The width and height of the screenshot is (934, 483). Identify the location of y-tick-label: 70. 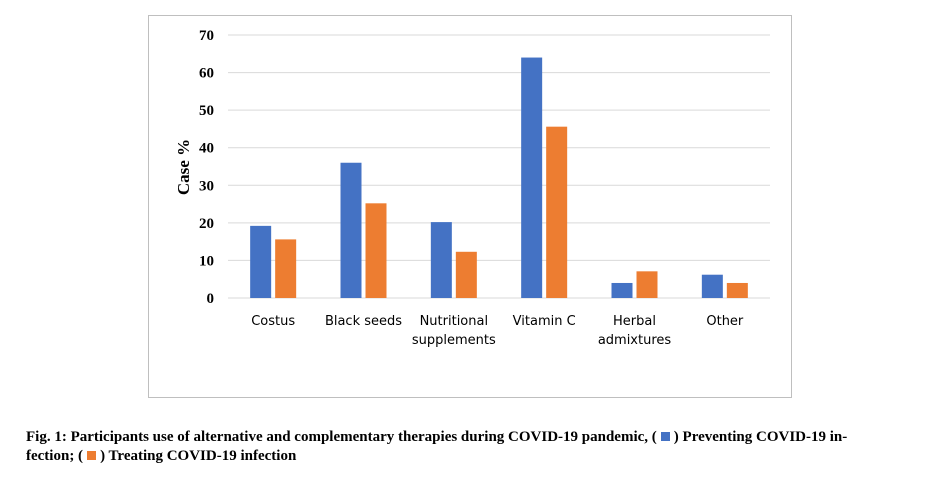
(206, 36).